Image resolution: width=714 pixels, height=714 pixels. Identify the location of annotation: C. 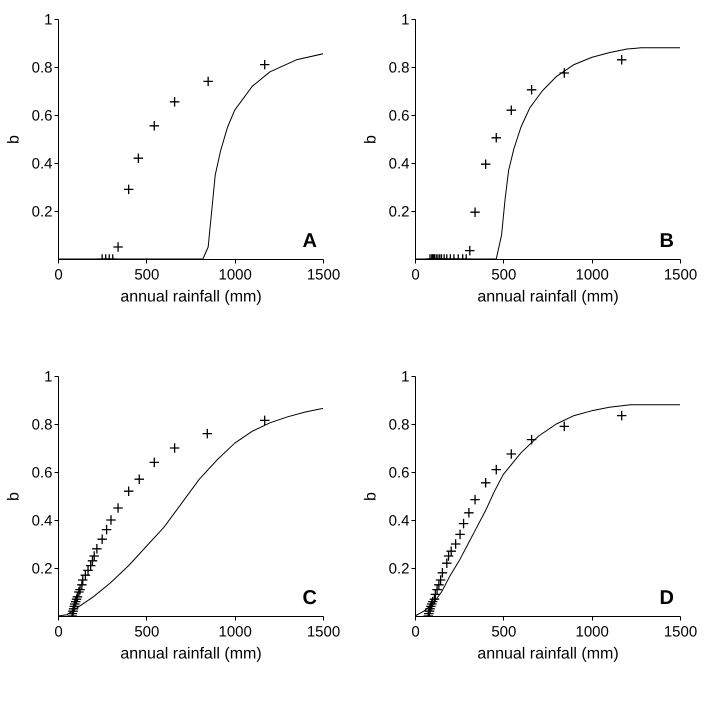
(309, 598).